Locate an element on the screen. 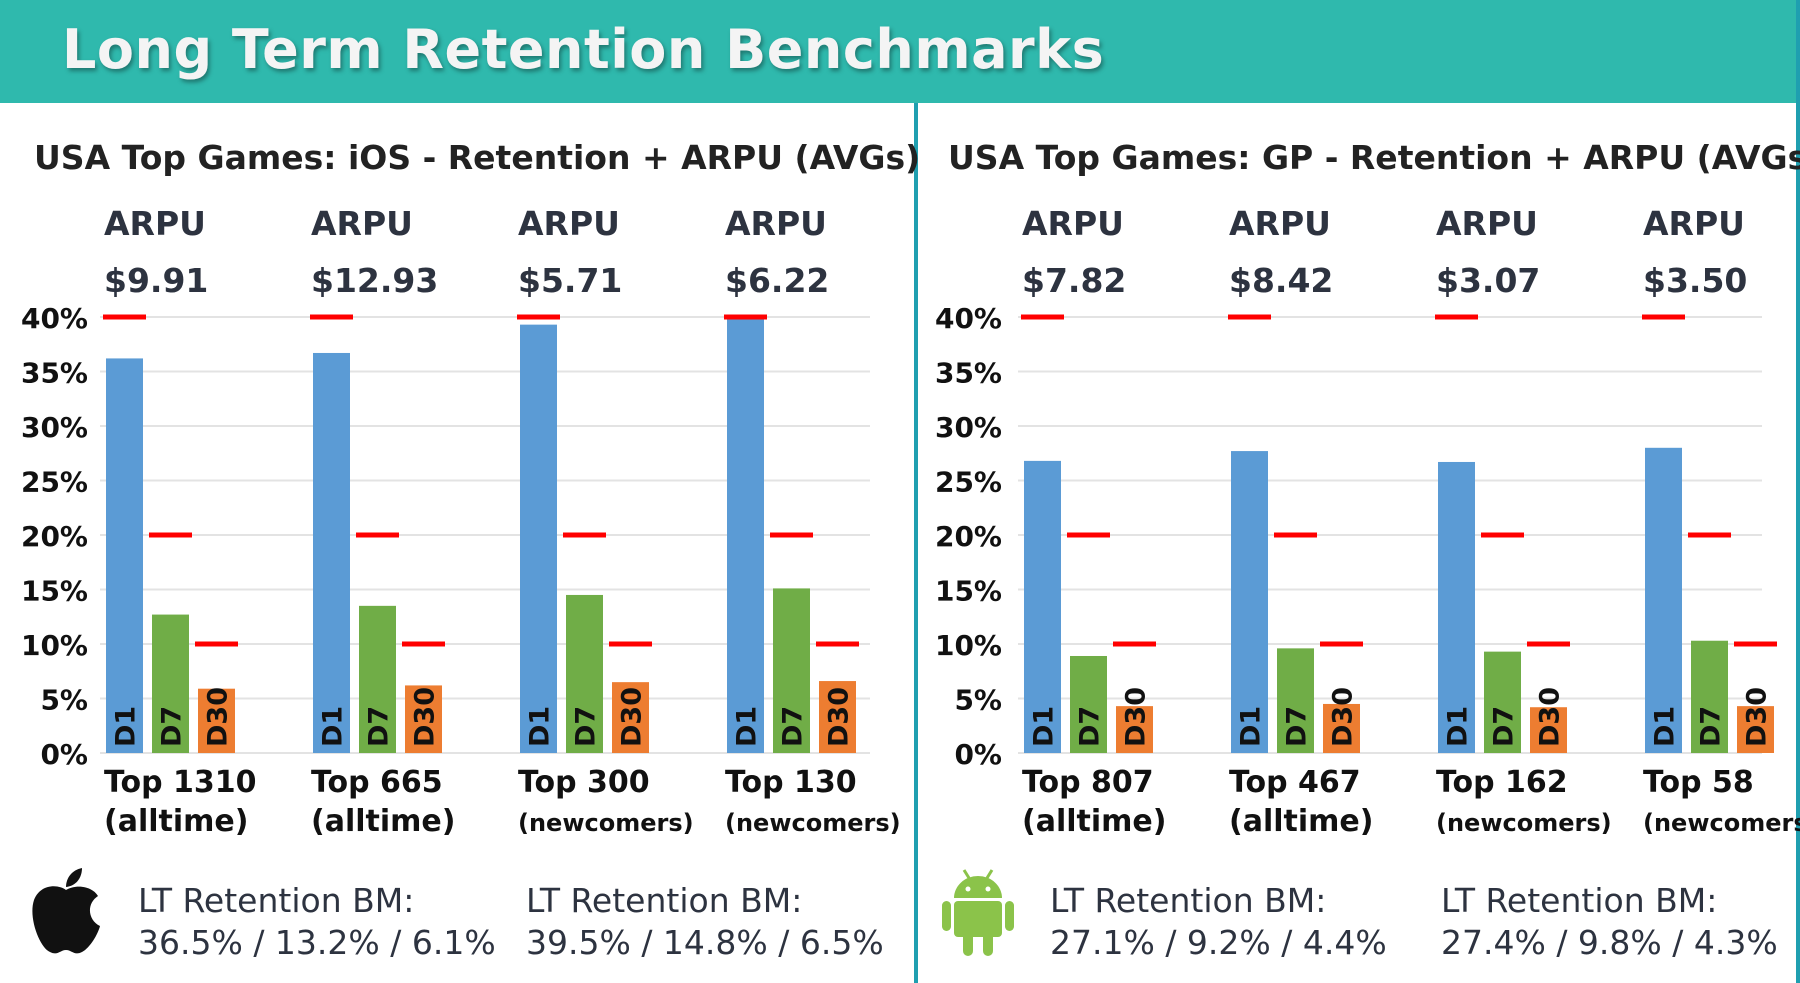  arpu-value: $8.42 is located at coordinates (1281, 280).